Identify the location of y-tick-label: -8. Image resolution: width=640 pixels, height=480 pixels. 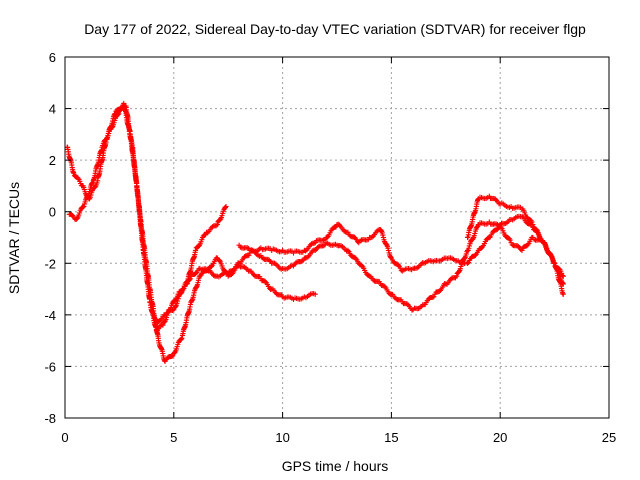
(50, 418).